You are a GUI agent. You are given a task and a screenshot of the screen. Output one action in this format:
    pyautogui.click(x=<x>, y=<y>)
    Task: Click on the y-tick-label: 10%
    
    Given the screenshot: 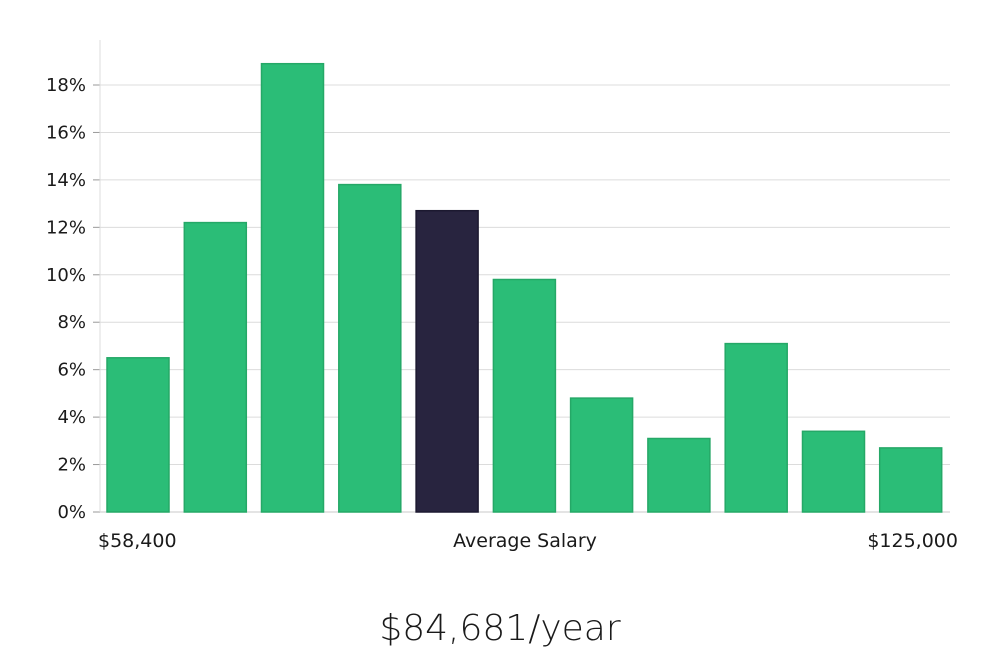 What is the action you would take?
    pyautogui.click(x=66, y=275)
    